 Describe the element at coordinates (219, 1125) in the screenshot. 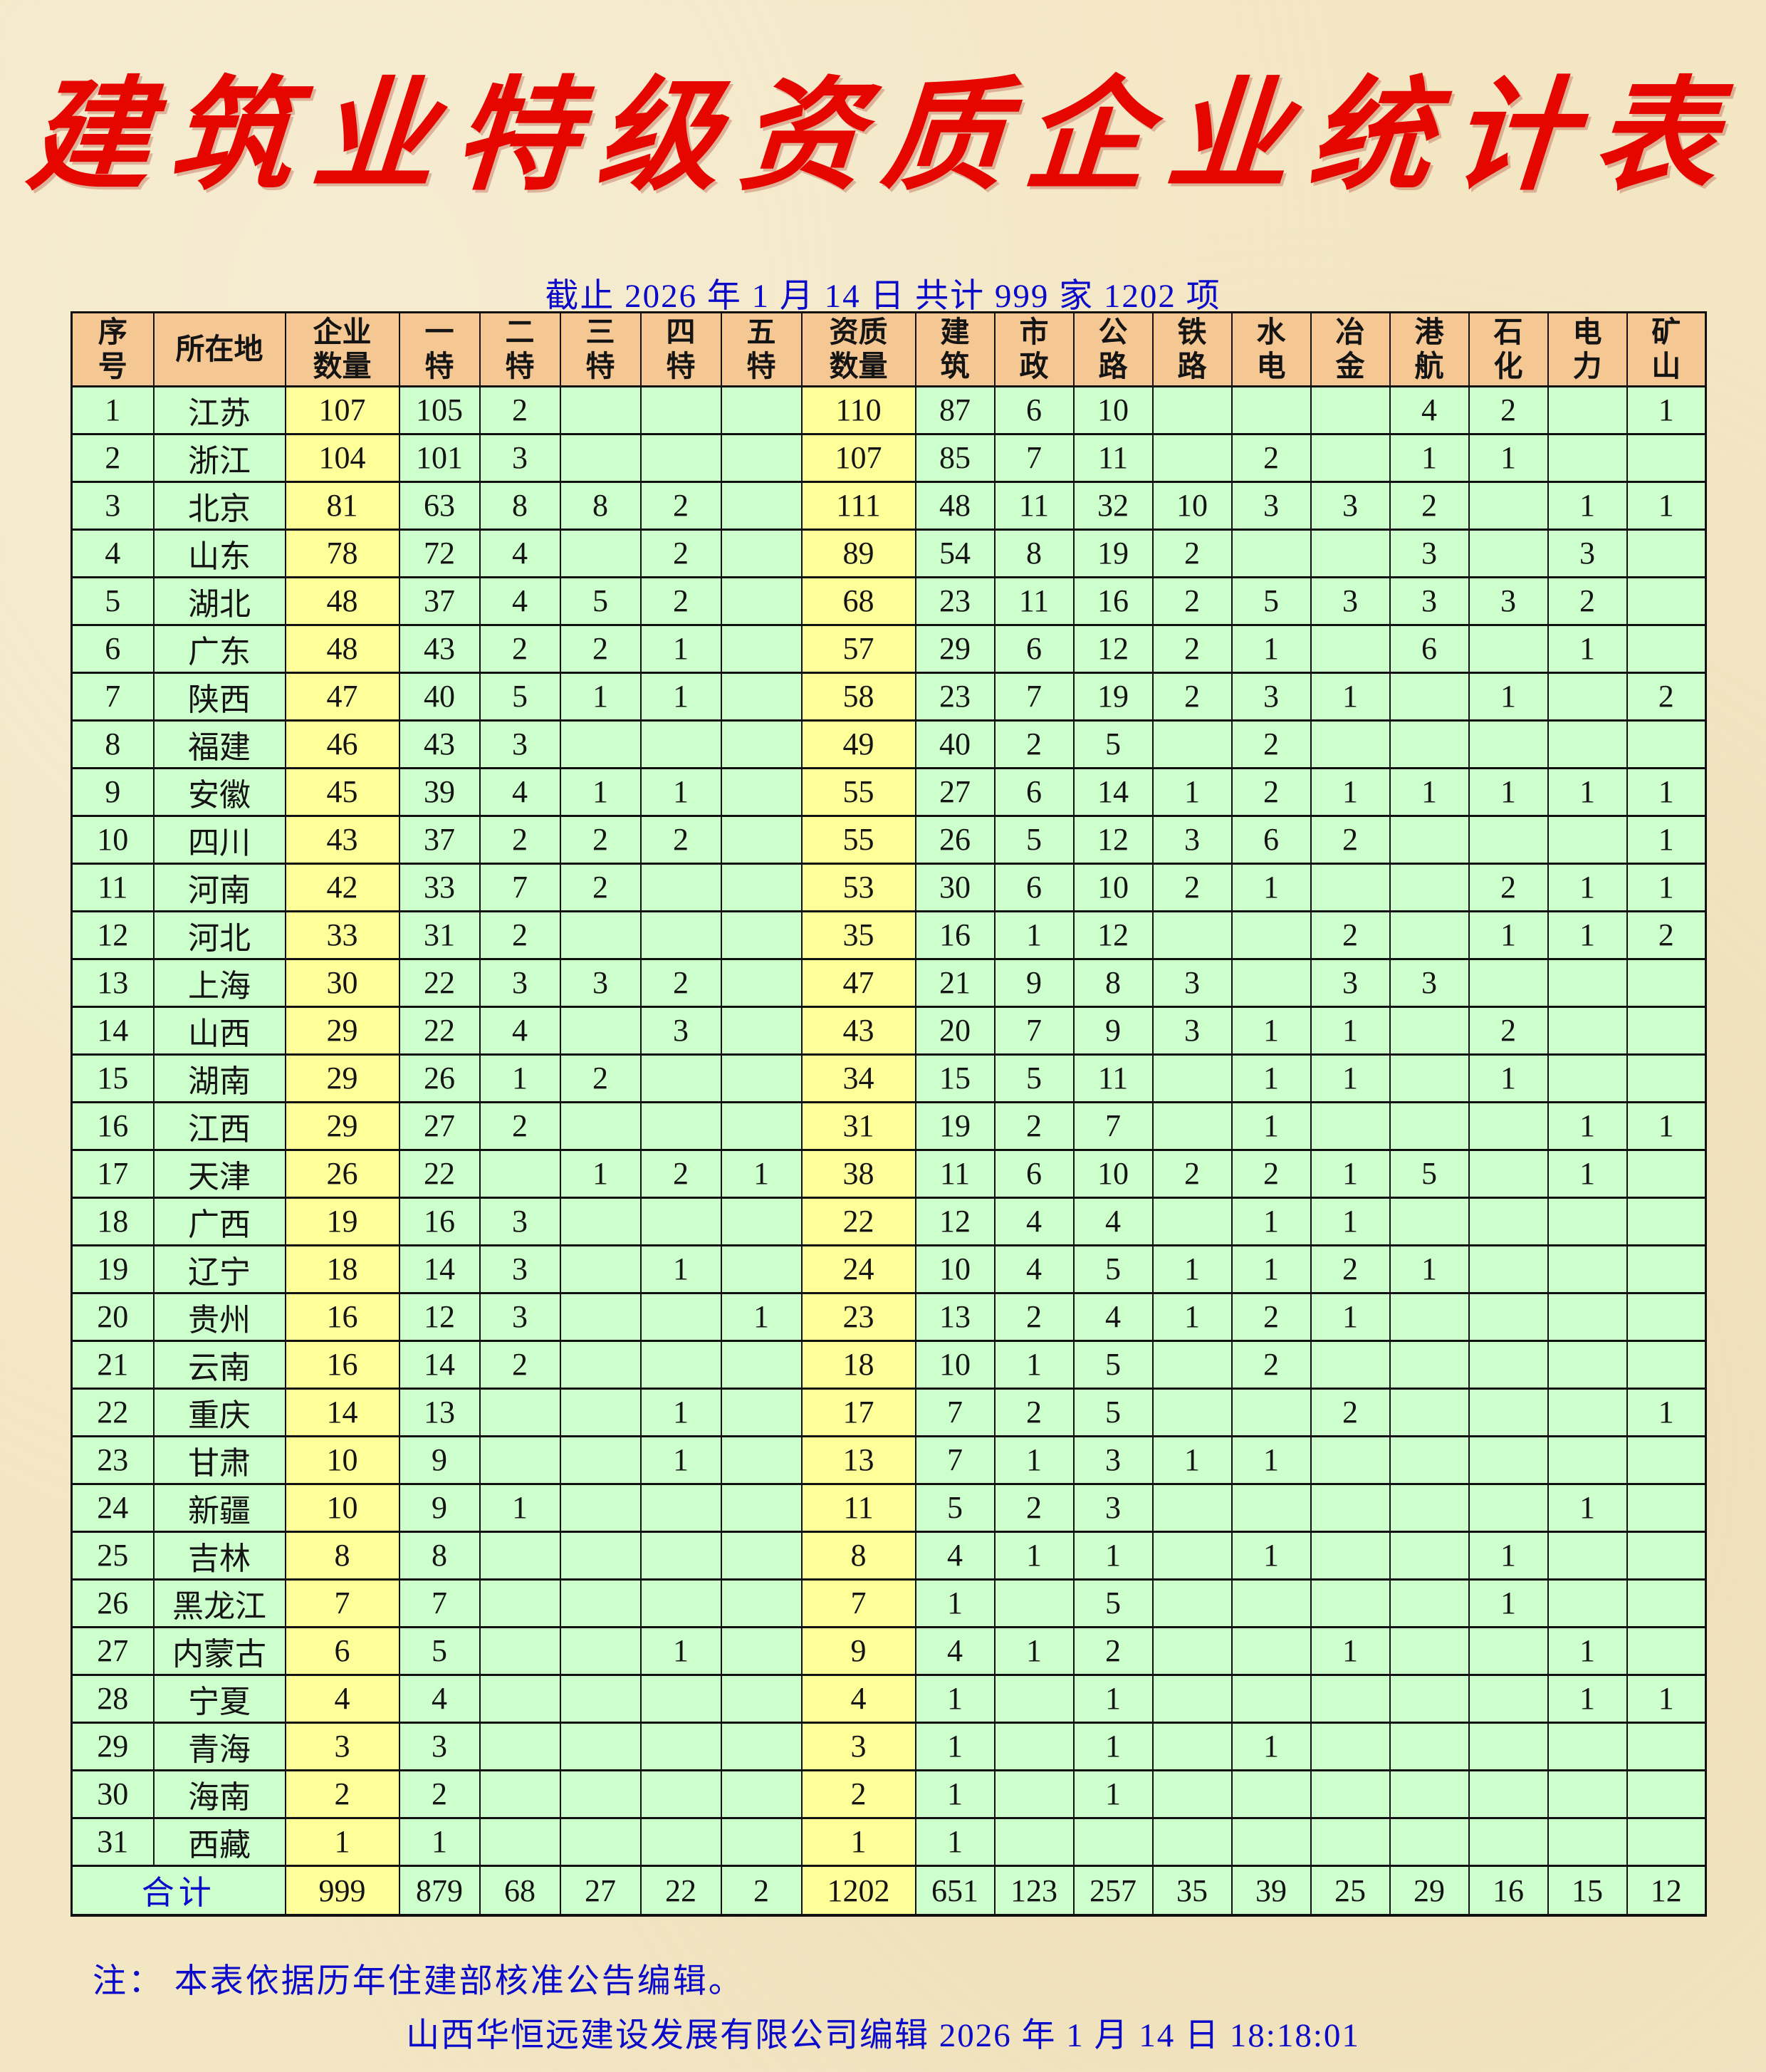

I see `region-cell: 江西` at that location.